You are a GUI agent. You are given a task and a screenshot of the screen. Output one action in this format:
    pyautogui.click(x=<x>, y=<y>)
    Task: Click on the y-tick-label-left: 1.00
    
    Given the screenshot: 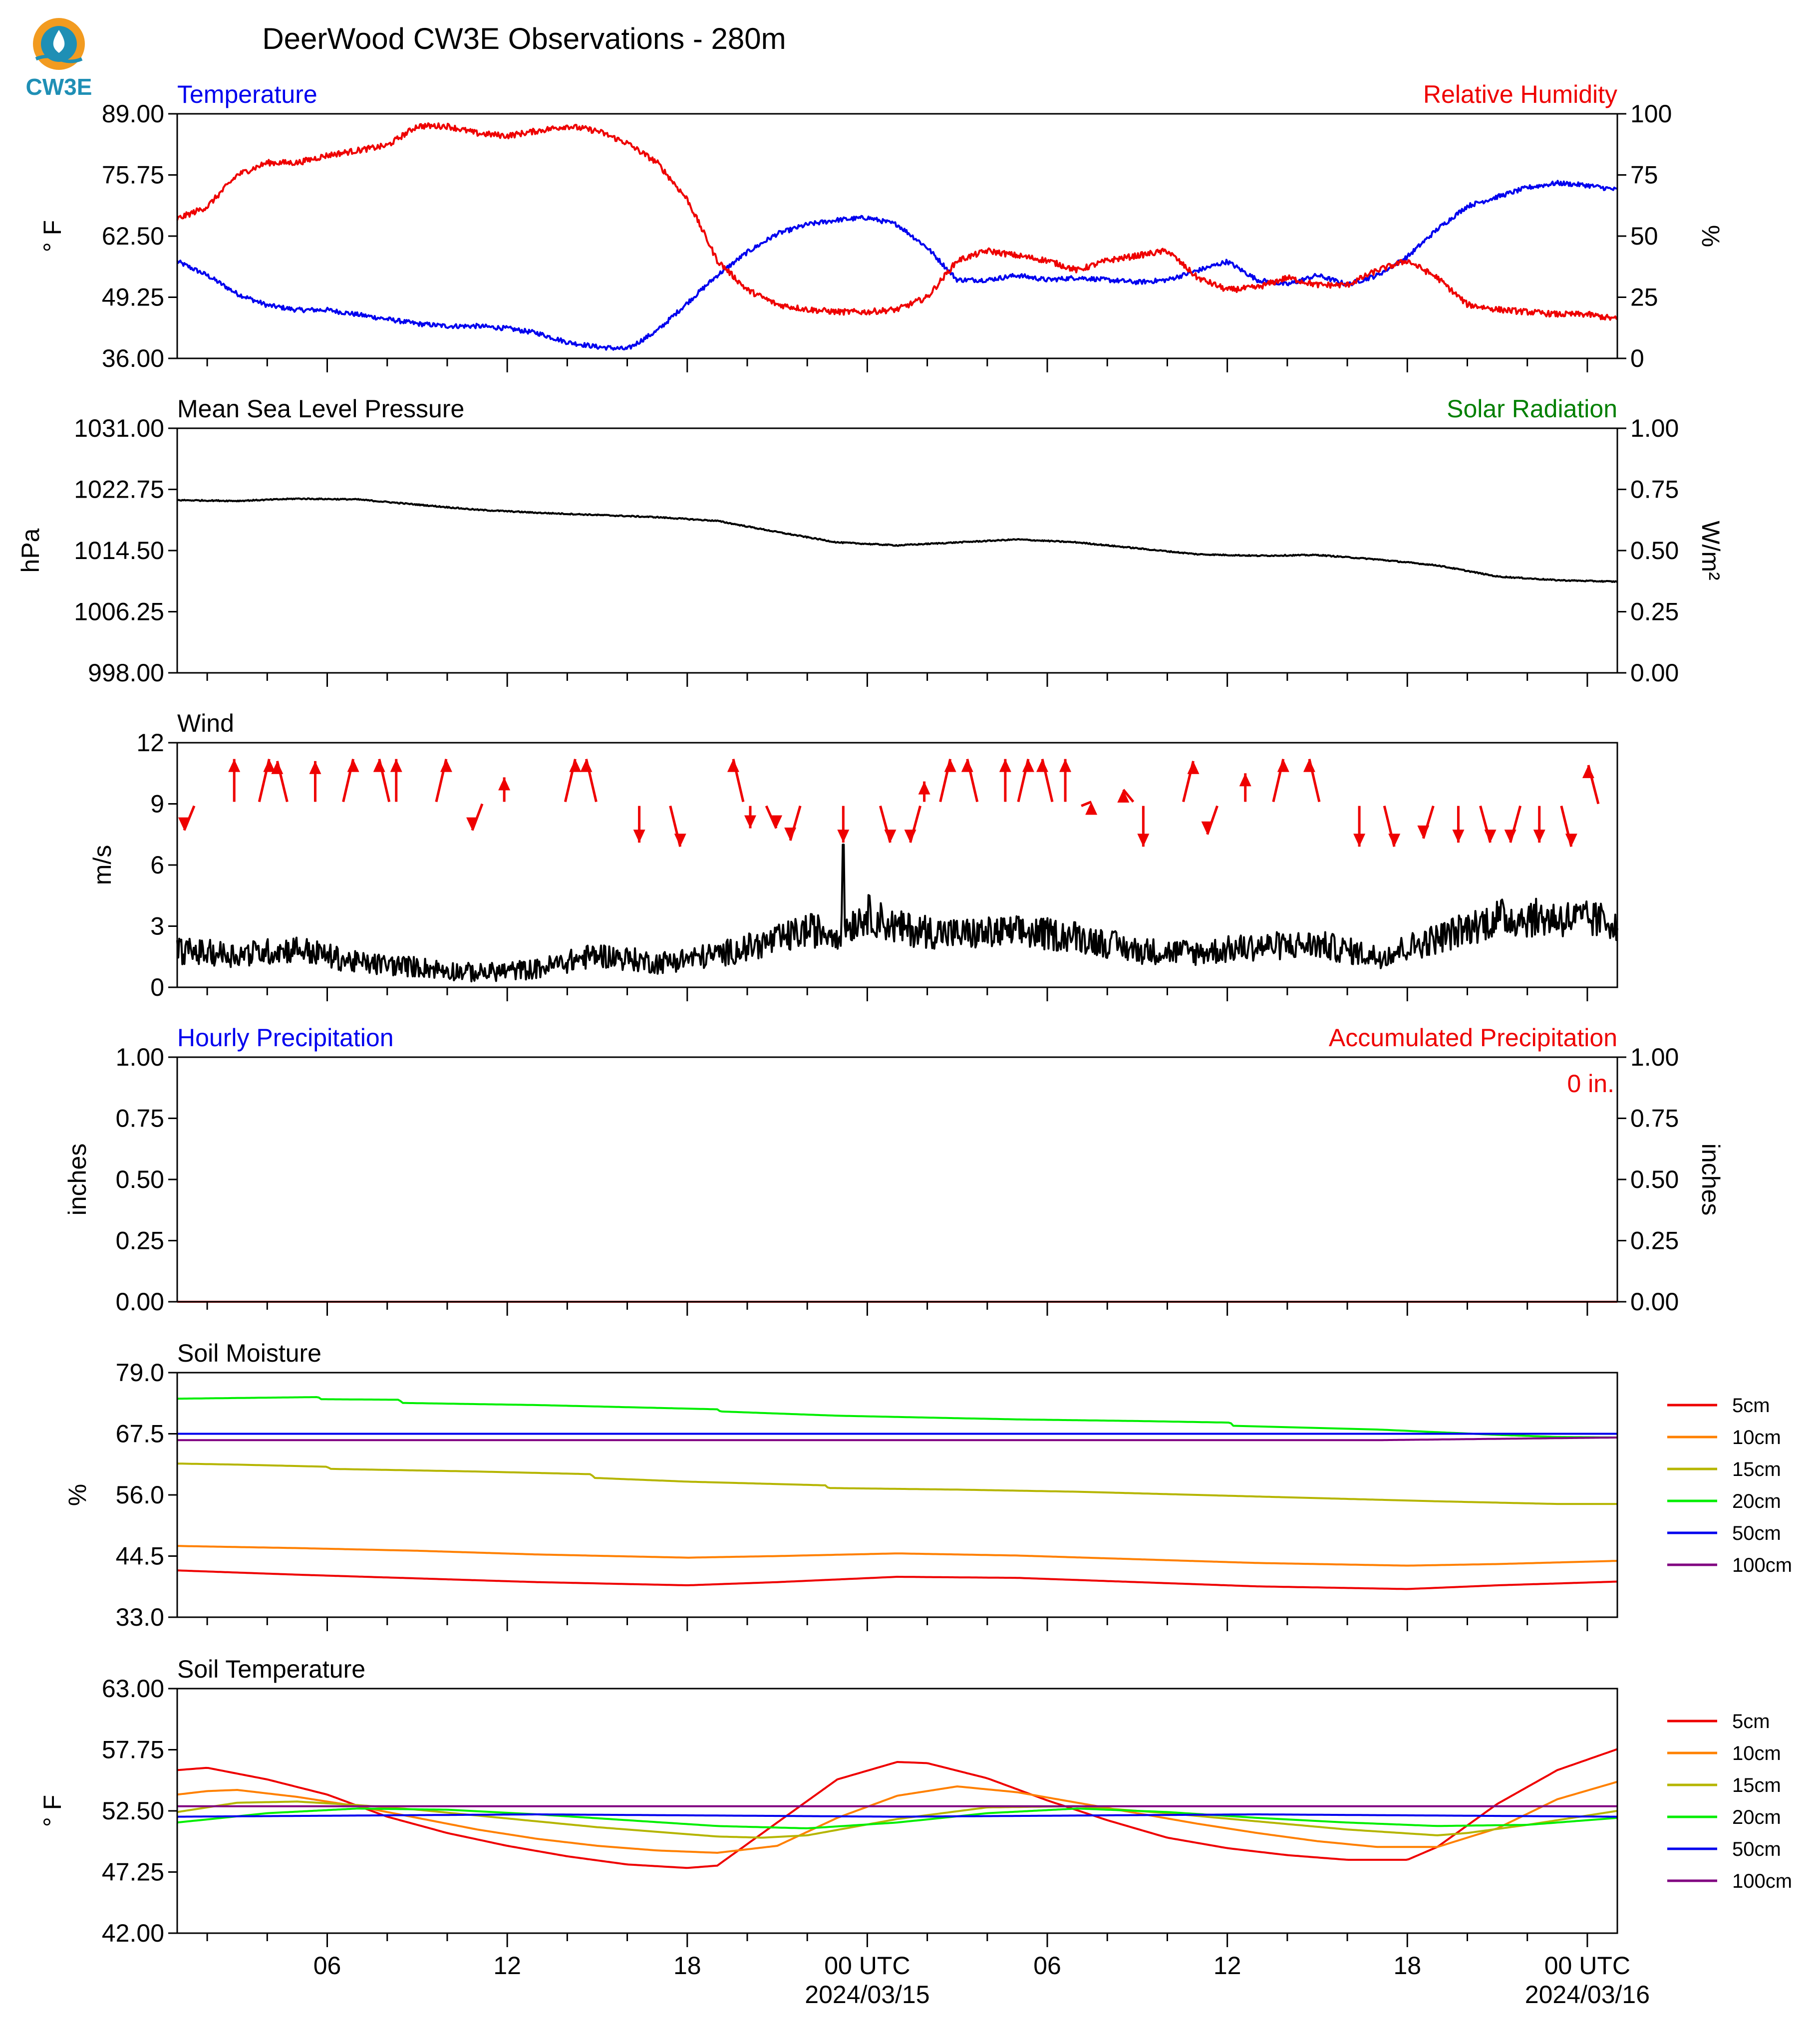 What is the action you would take?
    pyautogui.click(x=140, y=1057)
    